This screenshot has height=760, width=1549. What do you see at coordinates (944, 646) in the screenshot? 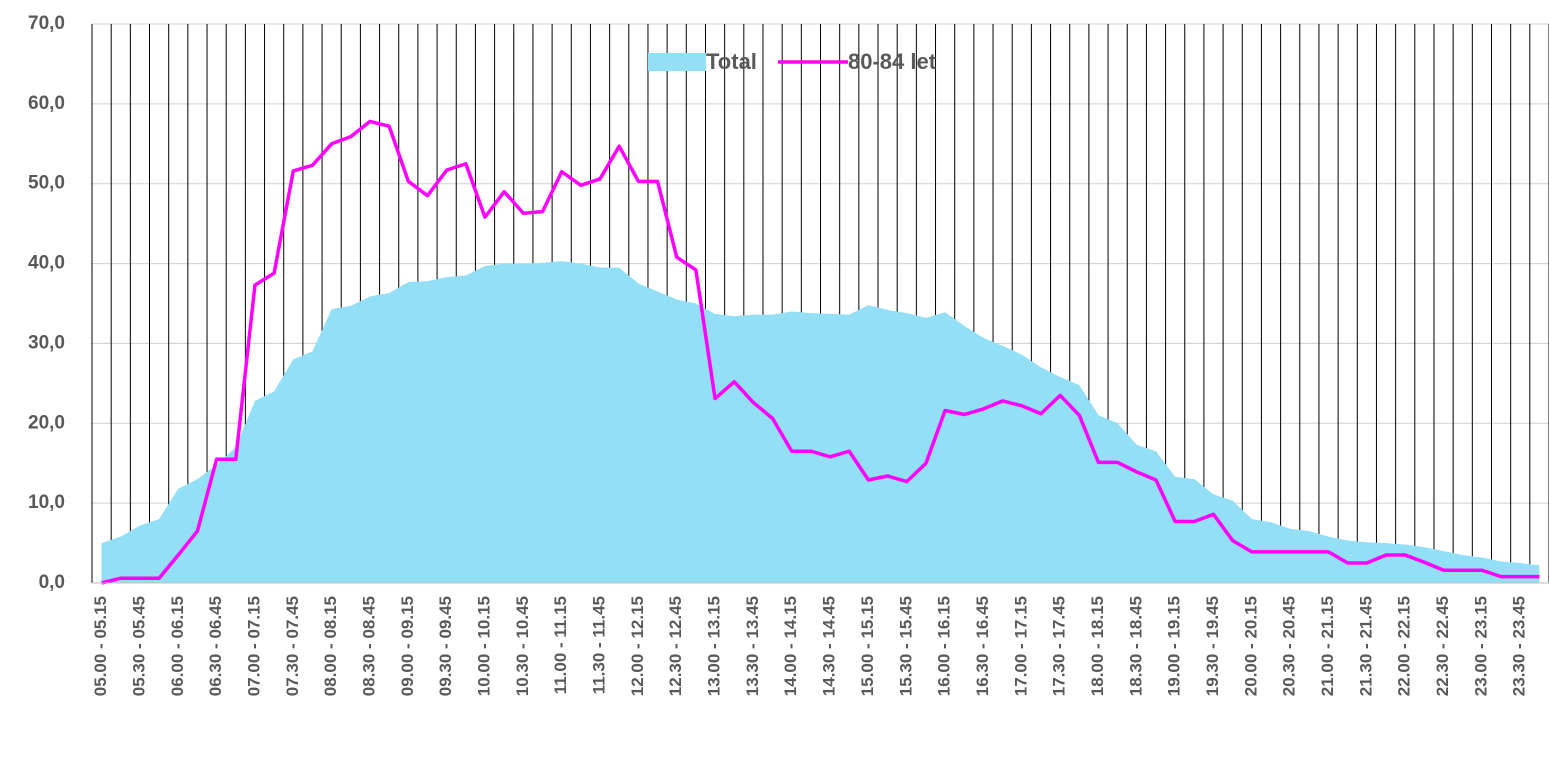
I see `x-tick-label: 16.00 - 16.15` at bounding box center [944, 646].